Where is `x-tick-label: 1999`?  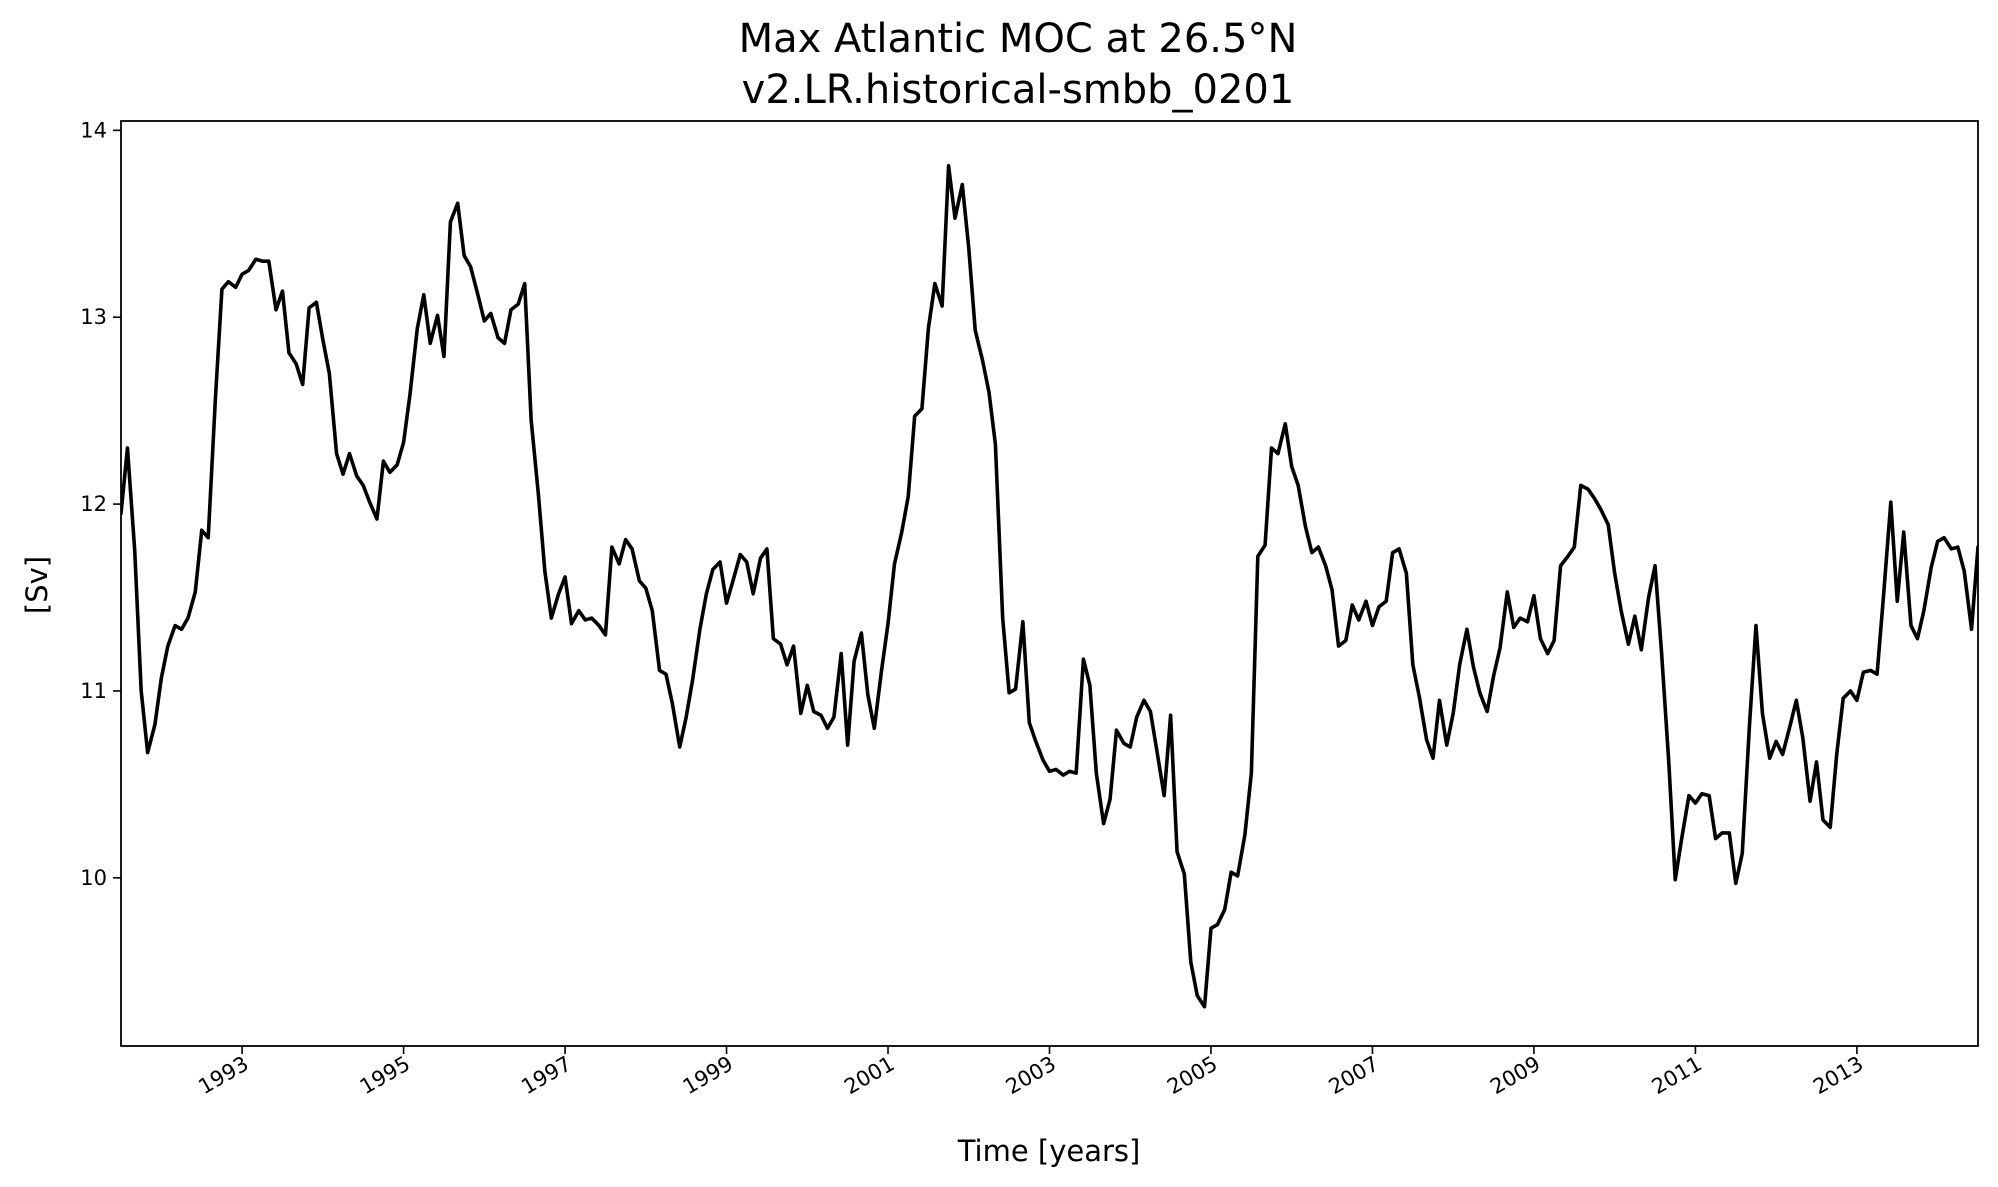
x-tick-label: 1999 is located at coordinates (708, 1076).